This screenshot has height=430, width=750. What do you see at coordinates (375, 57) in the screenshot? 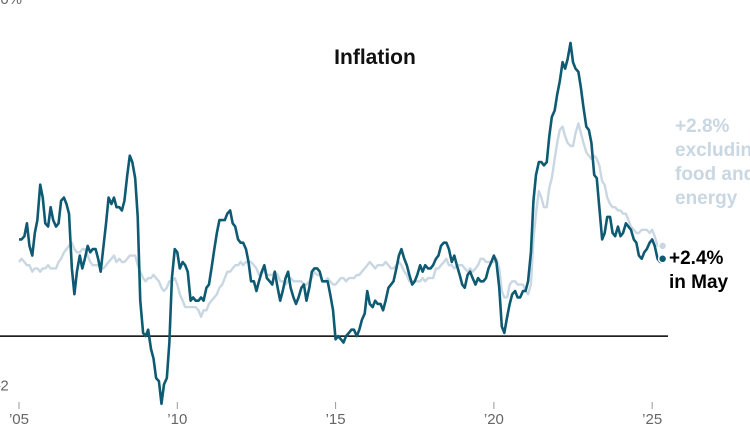
I see `chart-title: Inflation` at bounding box center [375, 57].